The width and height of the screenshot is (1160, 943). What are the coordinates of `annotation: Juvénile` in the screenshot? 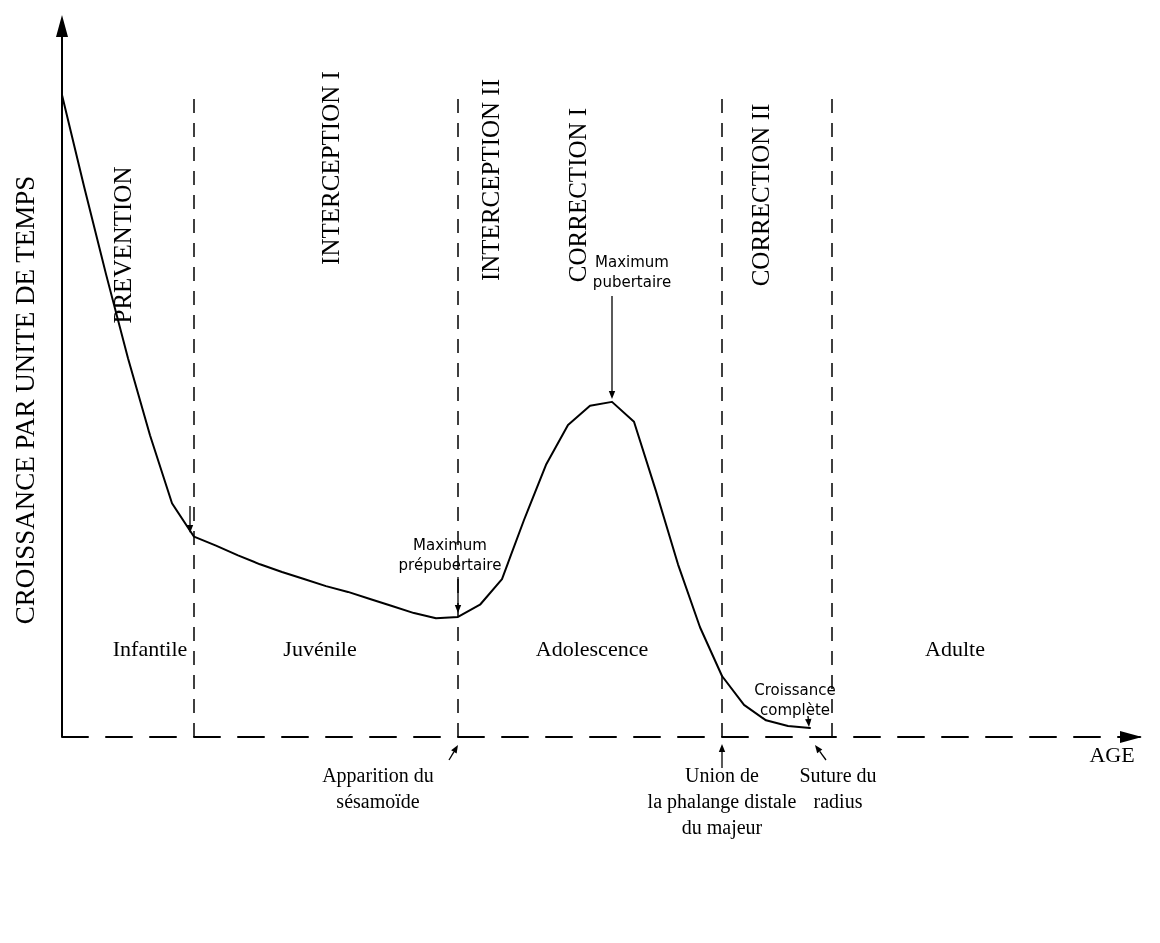 It's located at (320, 648).